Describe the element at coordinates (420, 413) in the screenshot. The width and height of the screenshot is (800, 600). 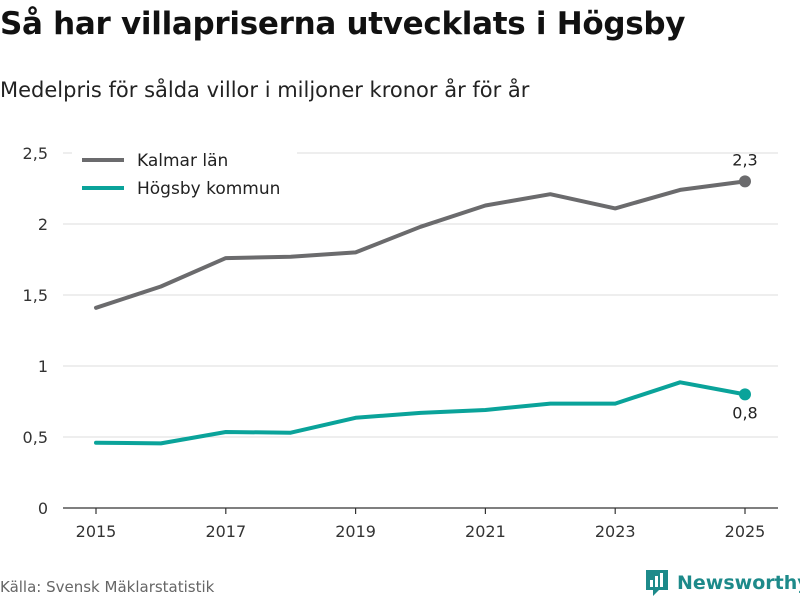
I see `series-line` at that location.